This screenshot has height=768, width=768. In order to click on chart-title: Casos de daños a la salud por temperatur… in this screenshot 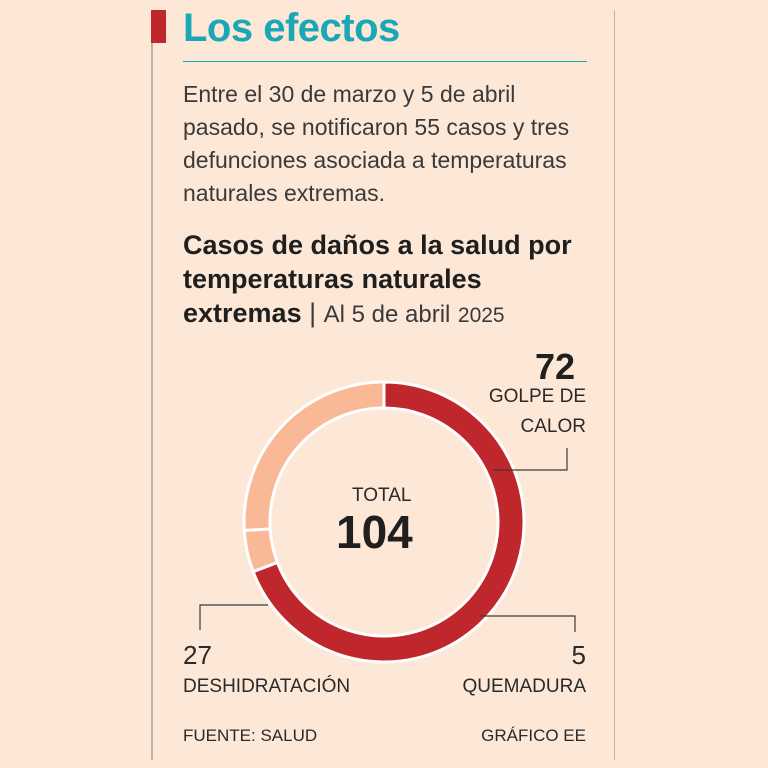, I will do `click(393, 280)`.